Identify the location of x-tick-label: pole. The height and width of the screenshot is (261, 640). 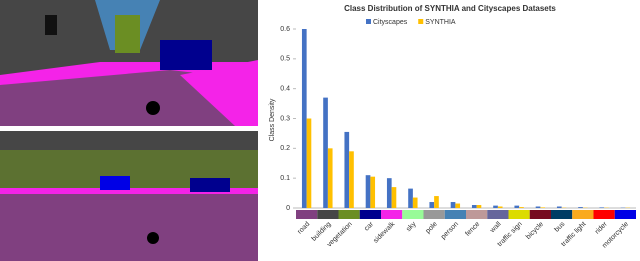
(432, 228).